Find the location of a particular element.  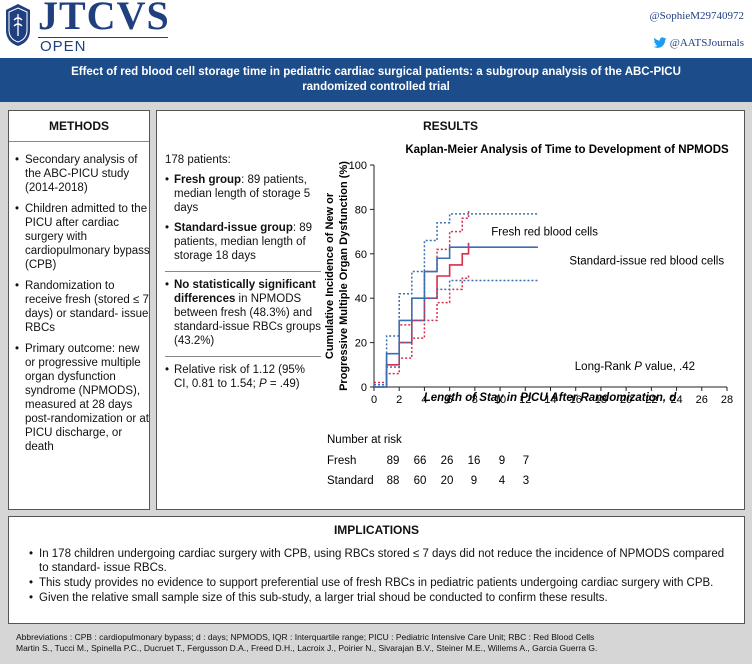

x-tick-label: 28 is located at coordinates (727, 400).